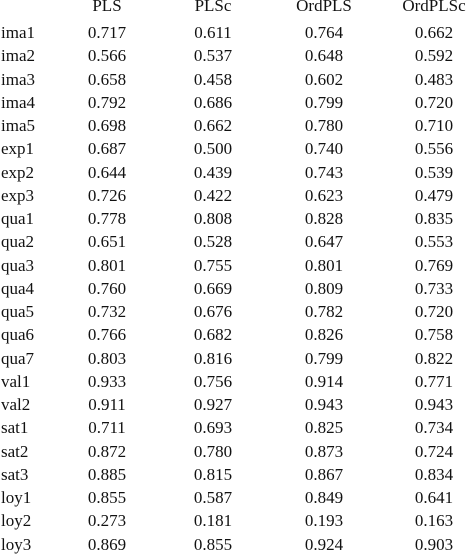 This screenshot has width=474, height=555. Describe the element at coordinates (16, 381) in the screenshot. I see `row-label: val1` at that location.